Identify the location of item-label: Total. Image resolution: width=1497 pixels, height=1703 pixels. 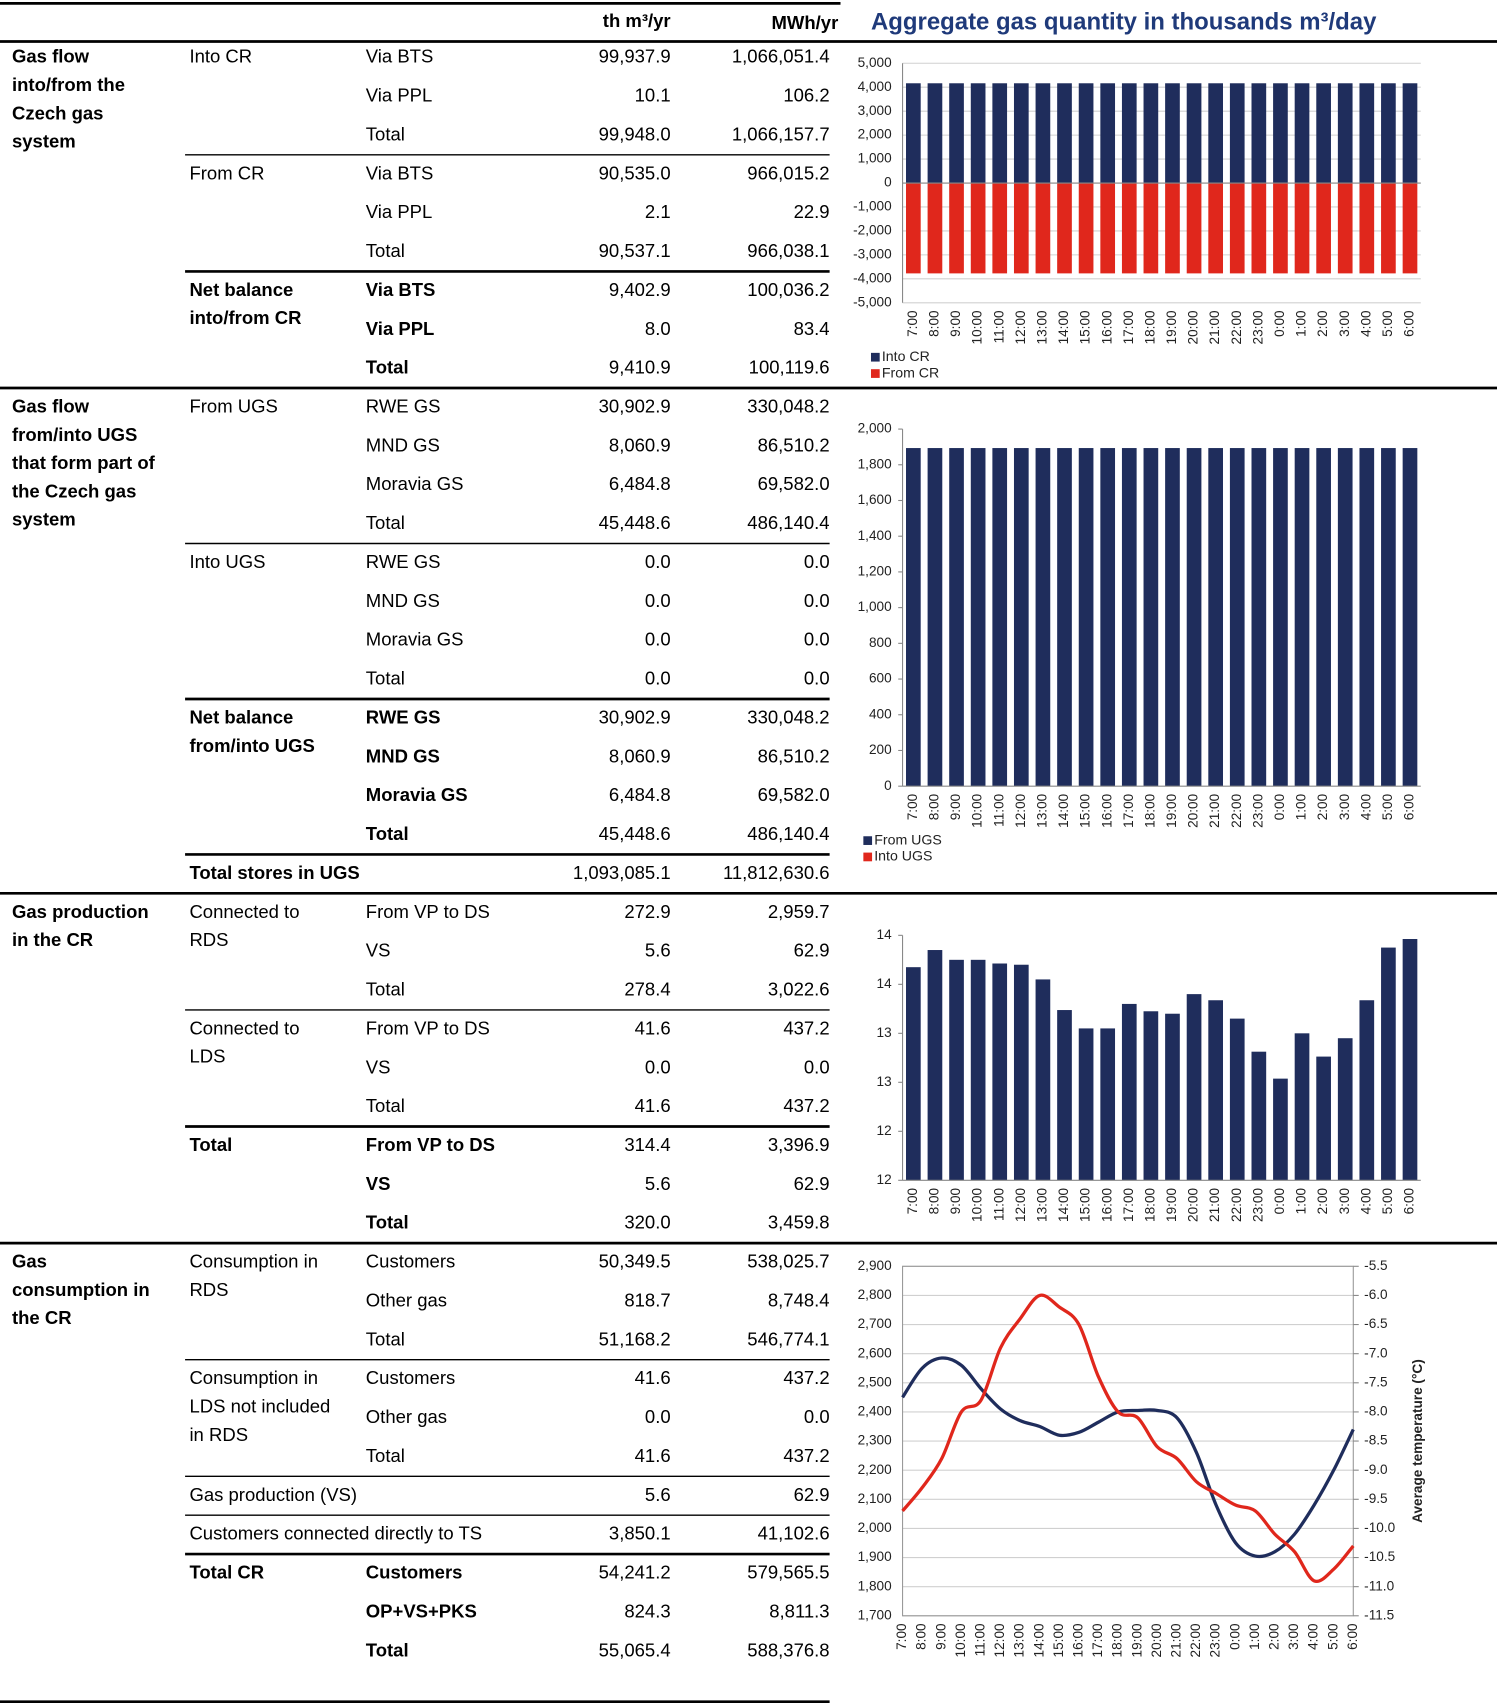
(385, 250).